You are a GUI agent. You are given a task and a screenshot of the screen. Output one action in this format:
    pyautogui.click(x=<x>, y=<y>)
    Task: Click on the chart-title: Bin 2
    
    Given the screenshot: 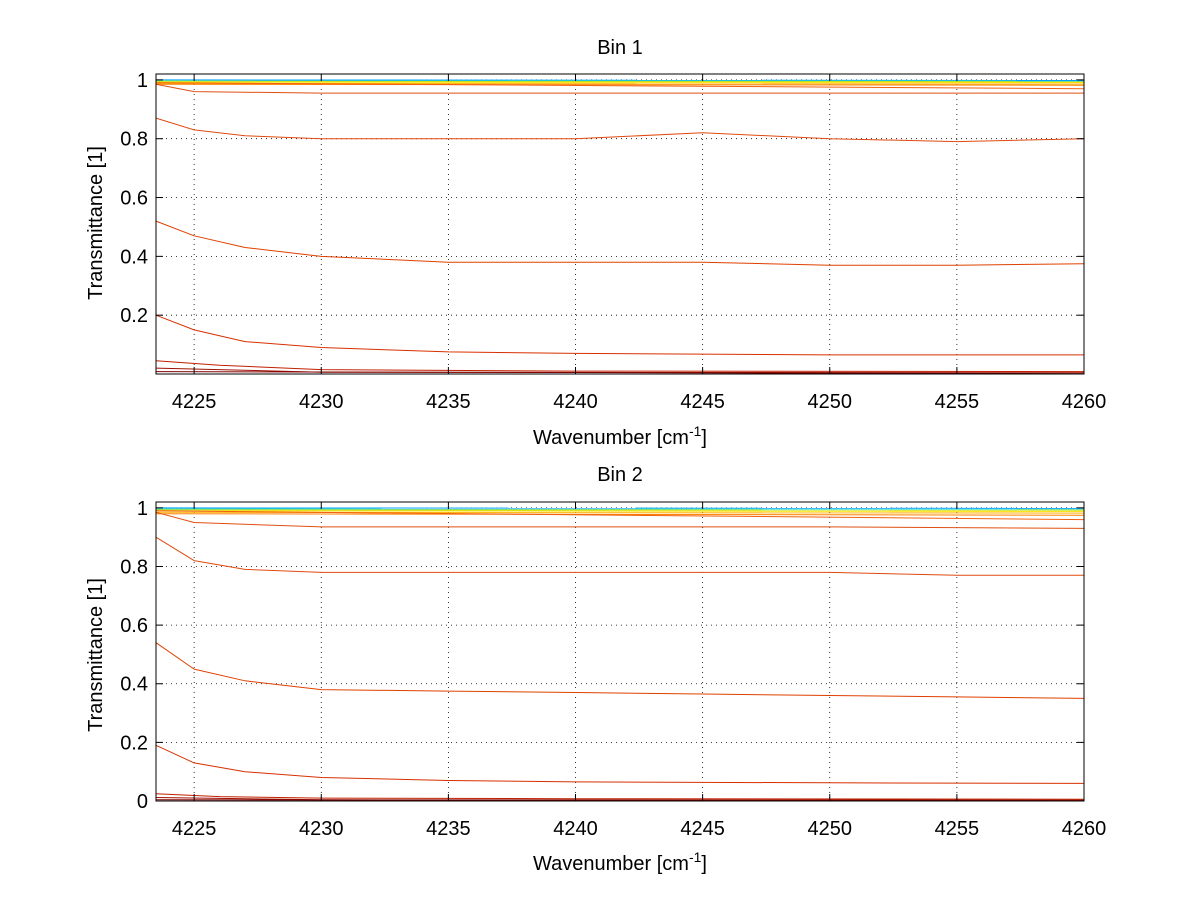 What is the action you would take?
    pyautogui.click(x=620, y=475)
    